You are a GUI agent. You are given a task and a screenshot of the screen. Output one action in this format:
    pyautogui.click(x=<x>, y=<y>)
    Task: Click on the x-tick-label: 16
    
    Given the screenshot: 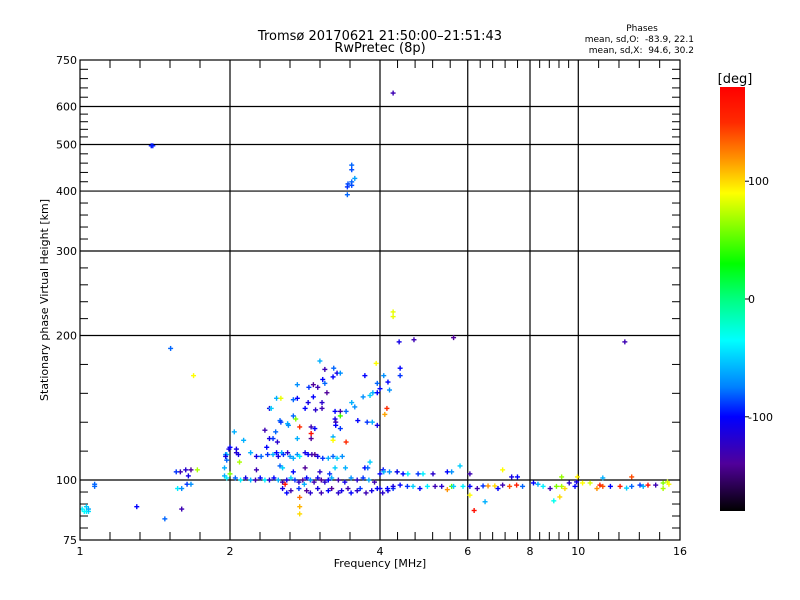 What is the action you would take?
    pyautogui.click(x=680, y=551)
    